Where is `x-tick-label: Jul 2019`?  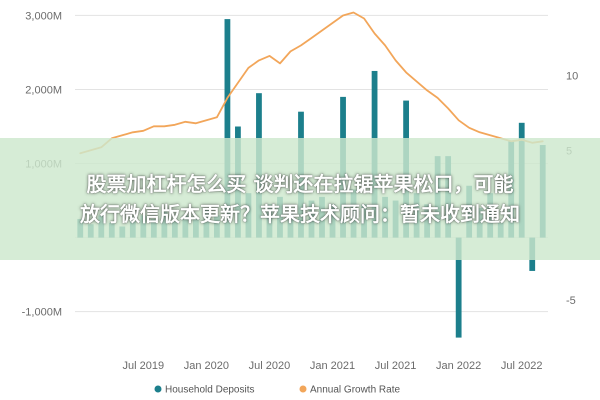 x-tick-label: Jul 2019 is located at coordinates (144, 366).